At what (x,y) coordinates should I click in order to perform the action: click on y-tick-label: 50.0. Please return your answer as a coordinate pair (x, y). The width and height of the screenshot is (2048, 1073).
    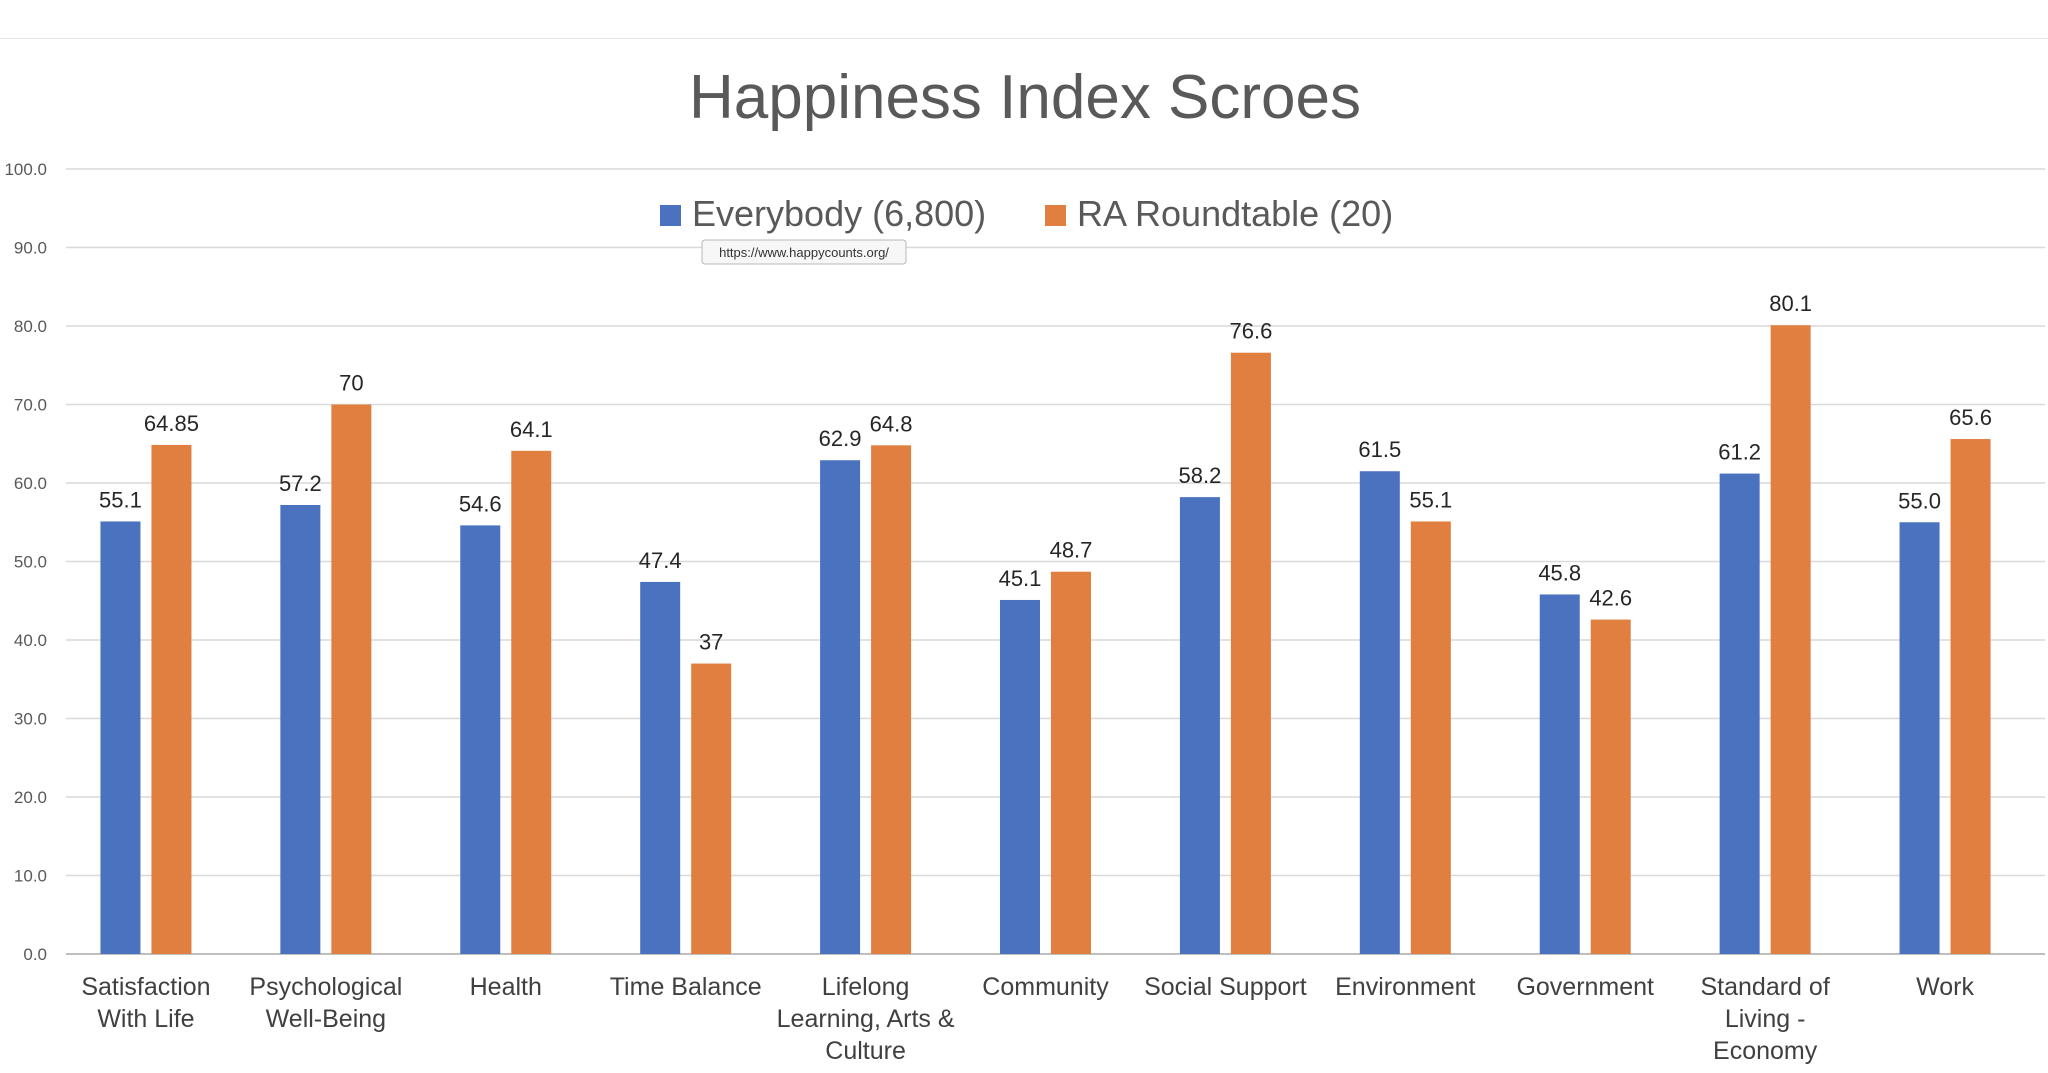
    Looking at the image, I should click on (30, 562).